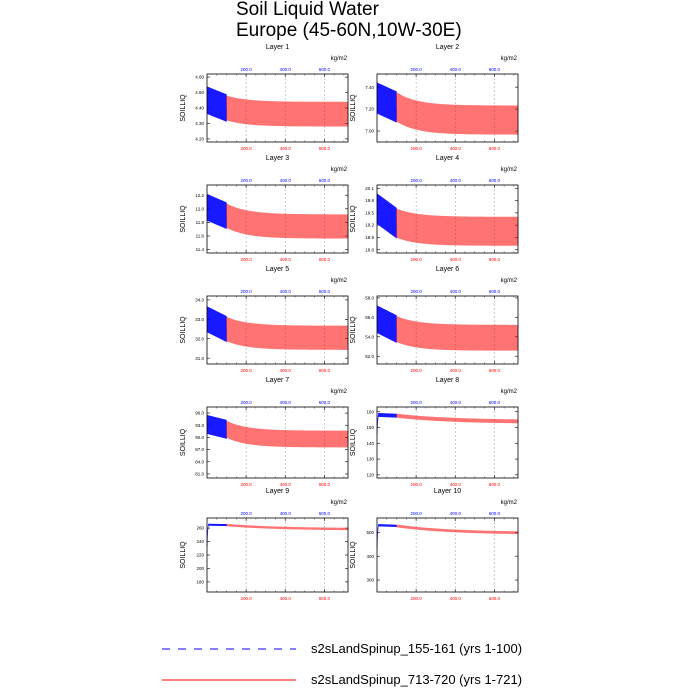  I want to click on y-tick-label: 300, so click(370, 580).